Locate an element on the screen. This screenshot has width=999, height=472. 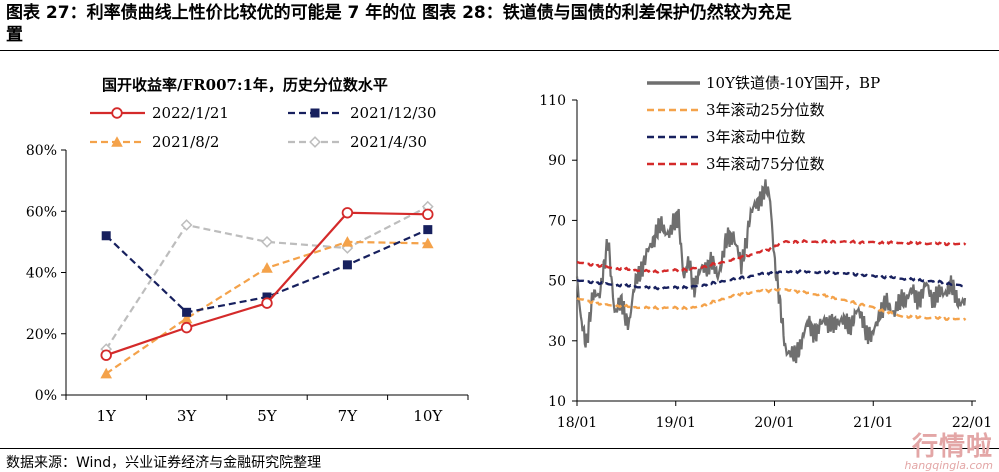
series-line-2022/1/21 is located at coordinates (266, 284).